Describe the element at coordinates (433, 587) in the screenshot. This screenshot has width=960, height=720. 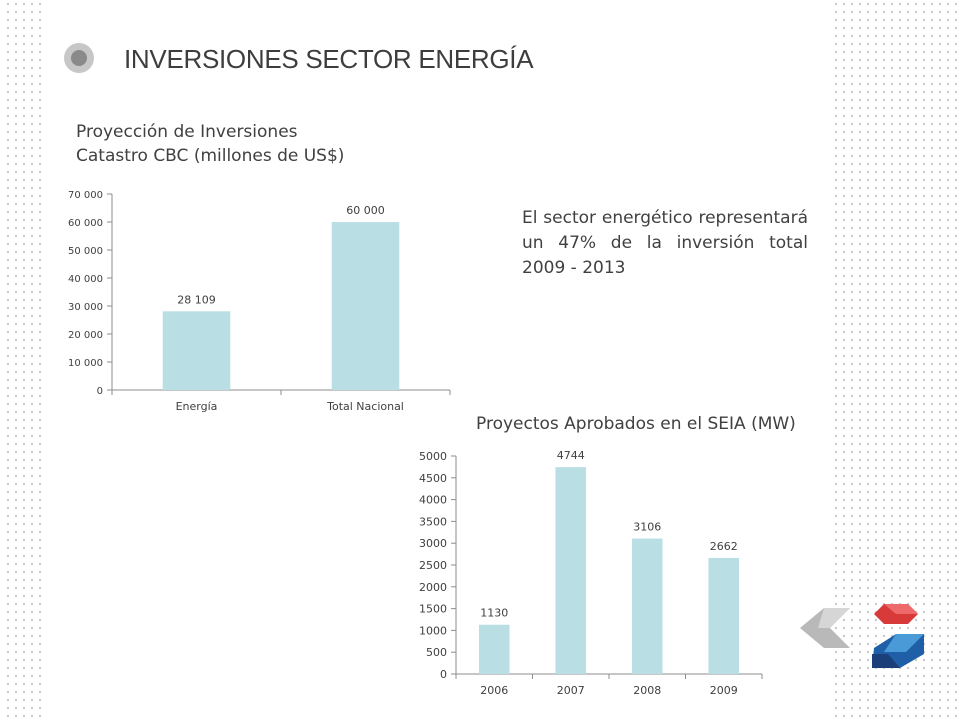
I see `y-tick-label: 2000` at that location.